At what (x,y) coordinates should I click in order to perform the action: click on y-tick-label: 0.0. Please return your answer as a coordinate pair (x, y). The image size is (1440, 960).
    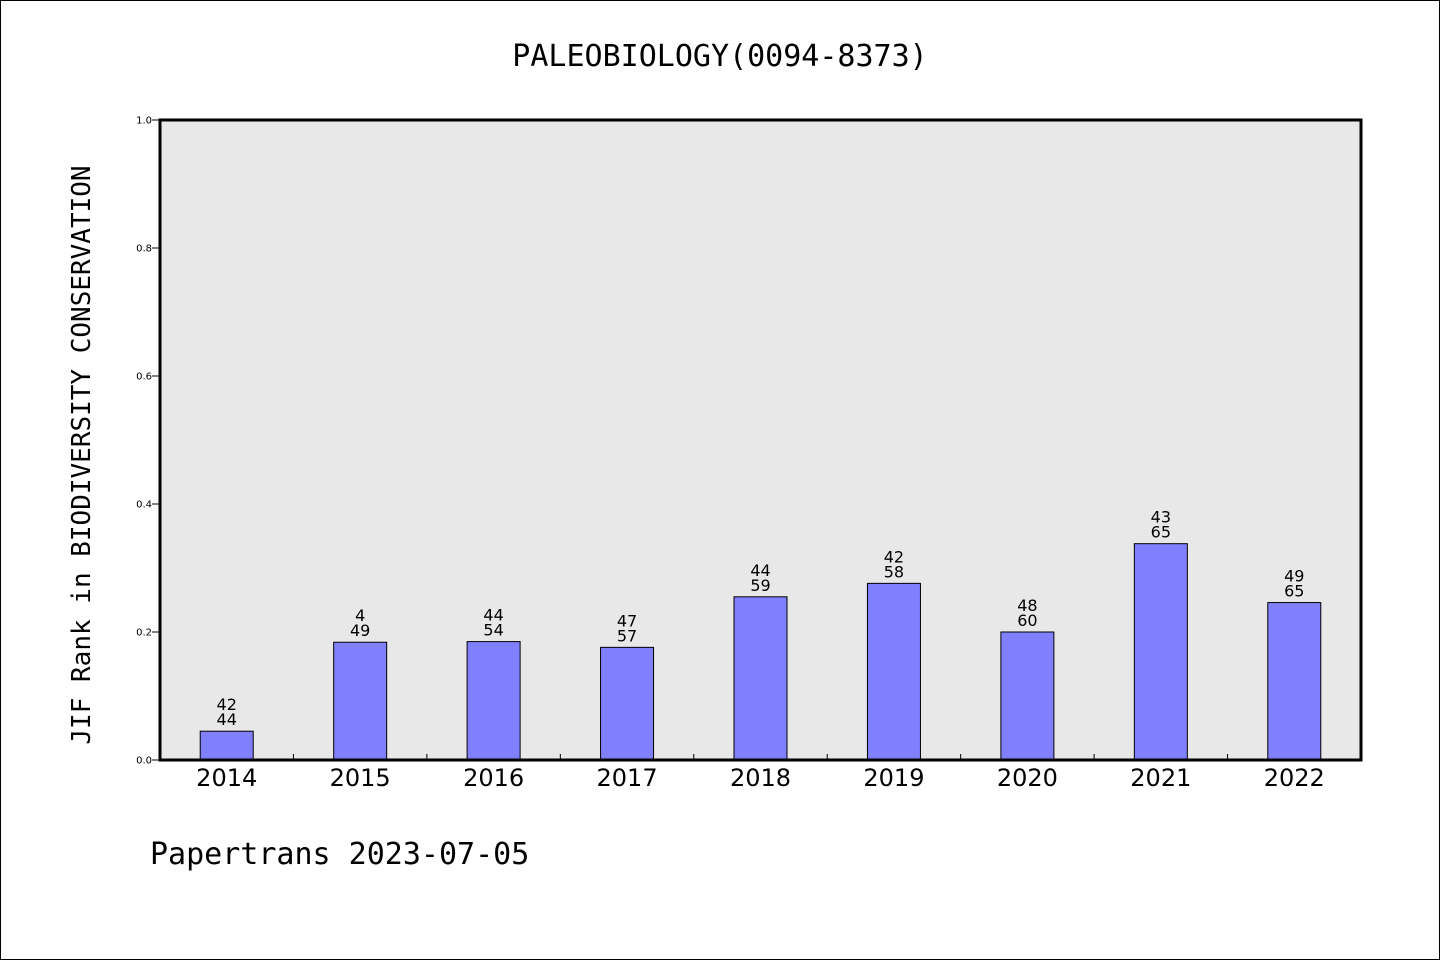
    Looking at the image, I should click on (144, 761).